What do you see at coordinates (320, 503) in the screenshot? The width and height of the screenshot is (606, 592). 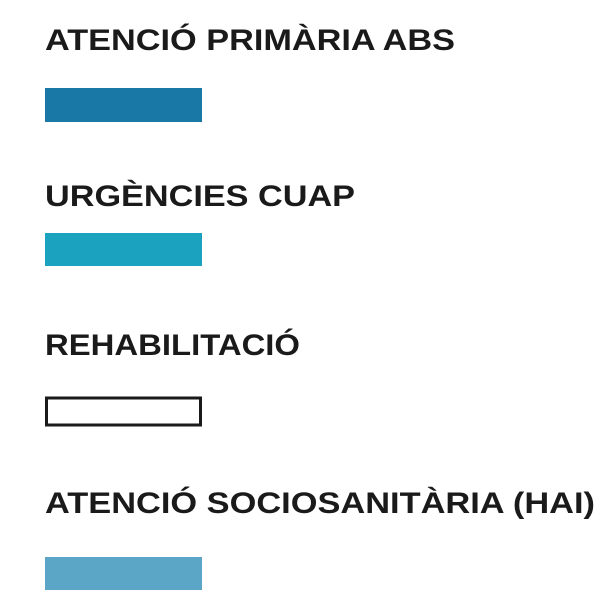 I see `legend-label: ATENCIÓ SOCIOSANITÀRIA (HAI)` at bounding box center [320, 503].